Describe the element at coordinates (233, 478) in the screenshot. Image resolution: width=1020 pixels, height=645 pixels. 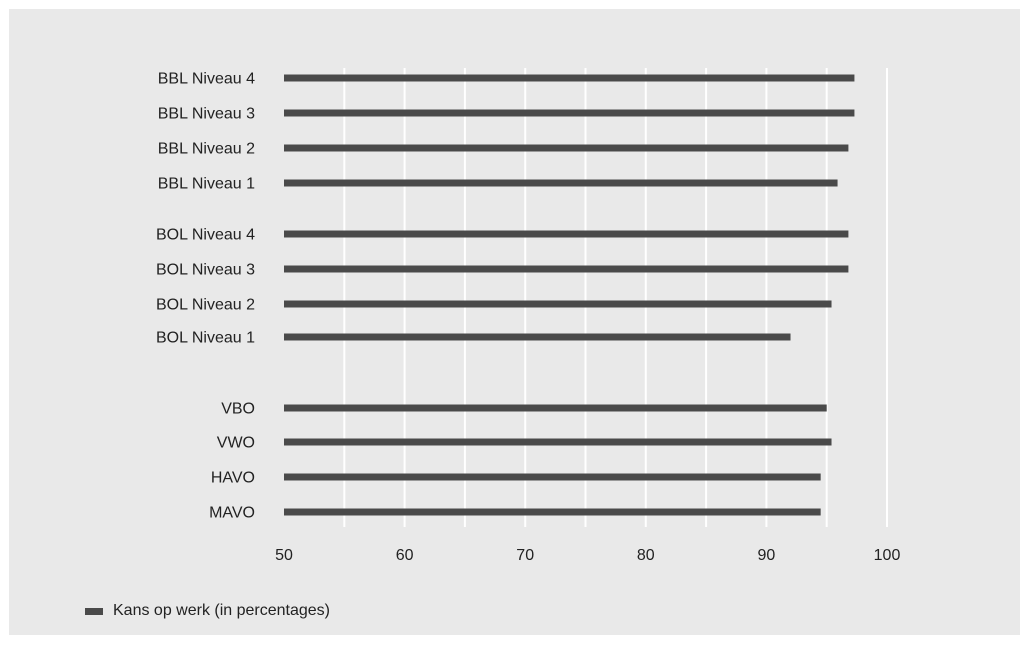
I see `category-label: HAVO` at that location.